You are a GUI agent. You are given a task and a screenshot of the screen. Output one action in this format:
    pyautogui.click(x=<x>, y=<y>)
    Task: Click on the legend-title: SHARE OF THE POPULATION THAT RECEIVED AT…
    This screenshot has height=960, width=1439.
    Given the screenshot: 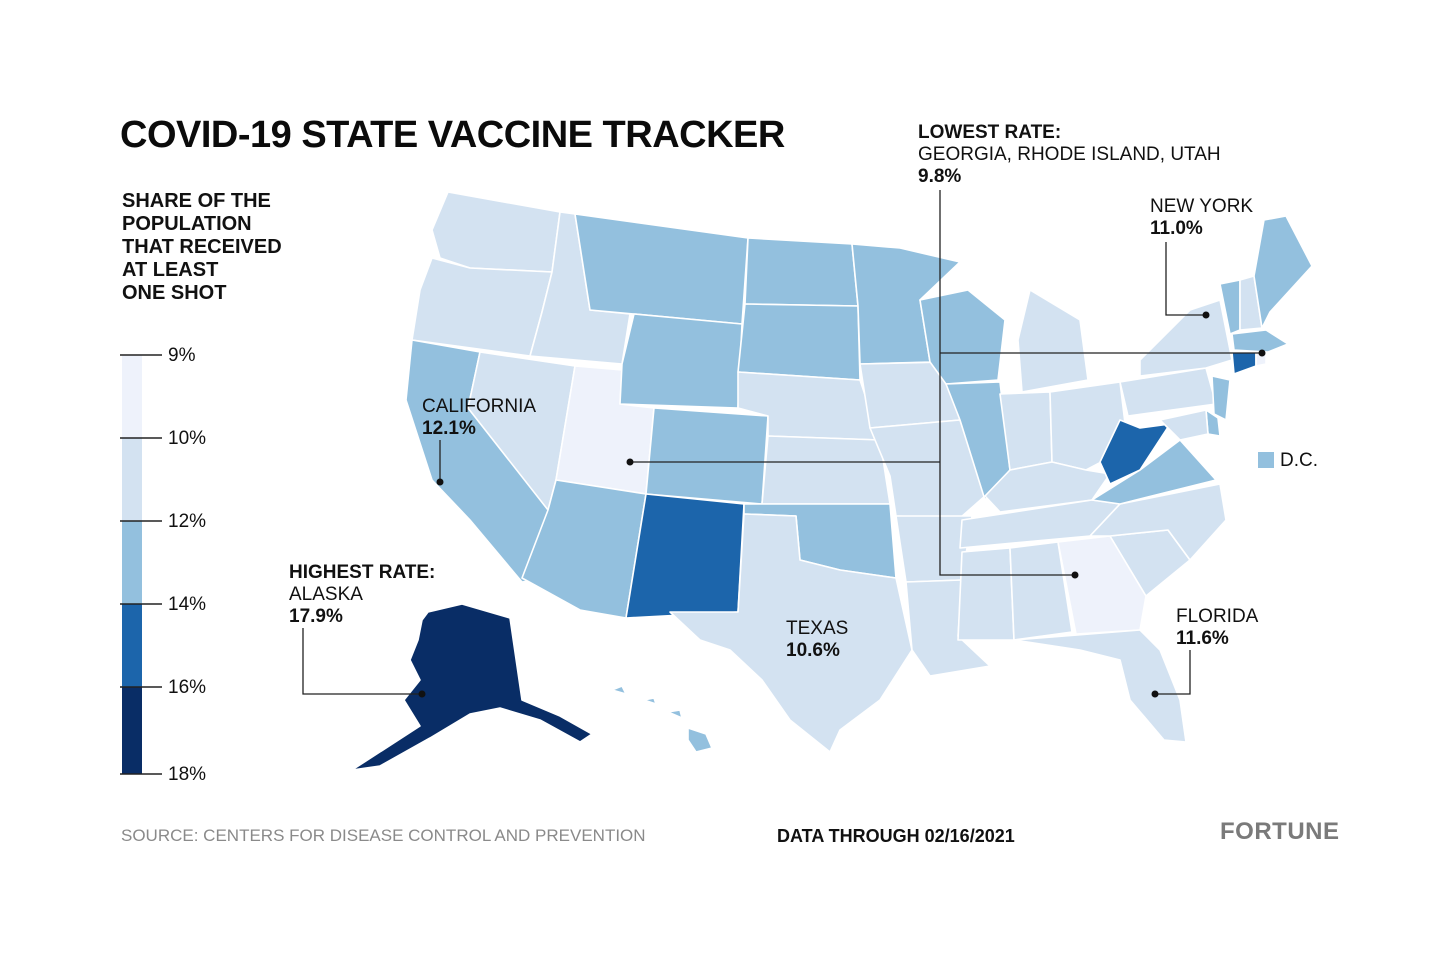 What is the action you would take?
    pyautogui.click(x=222, y=247)
    